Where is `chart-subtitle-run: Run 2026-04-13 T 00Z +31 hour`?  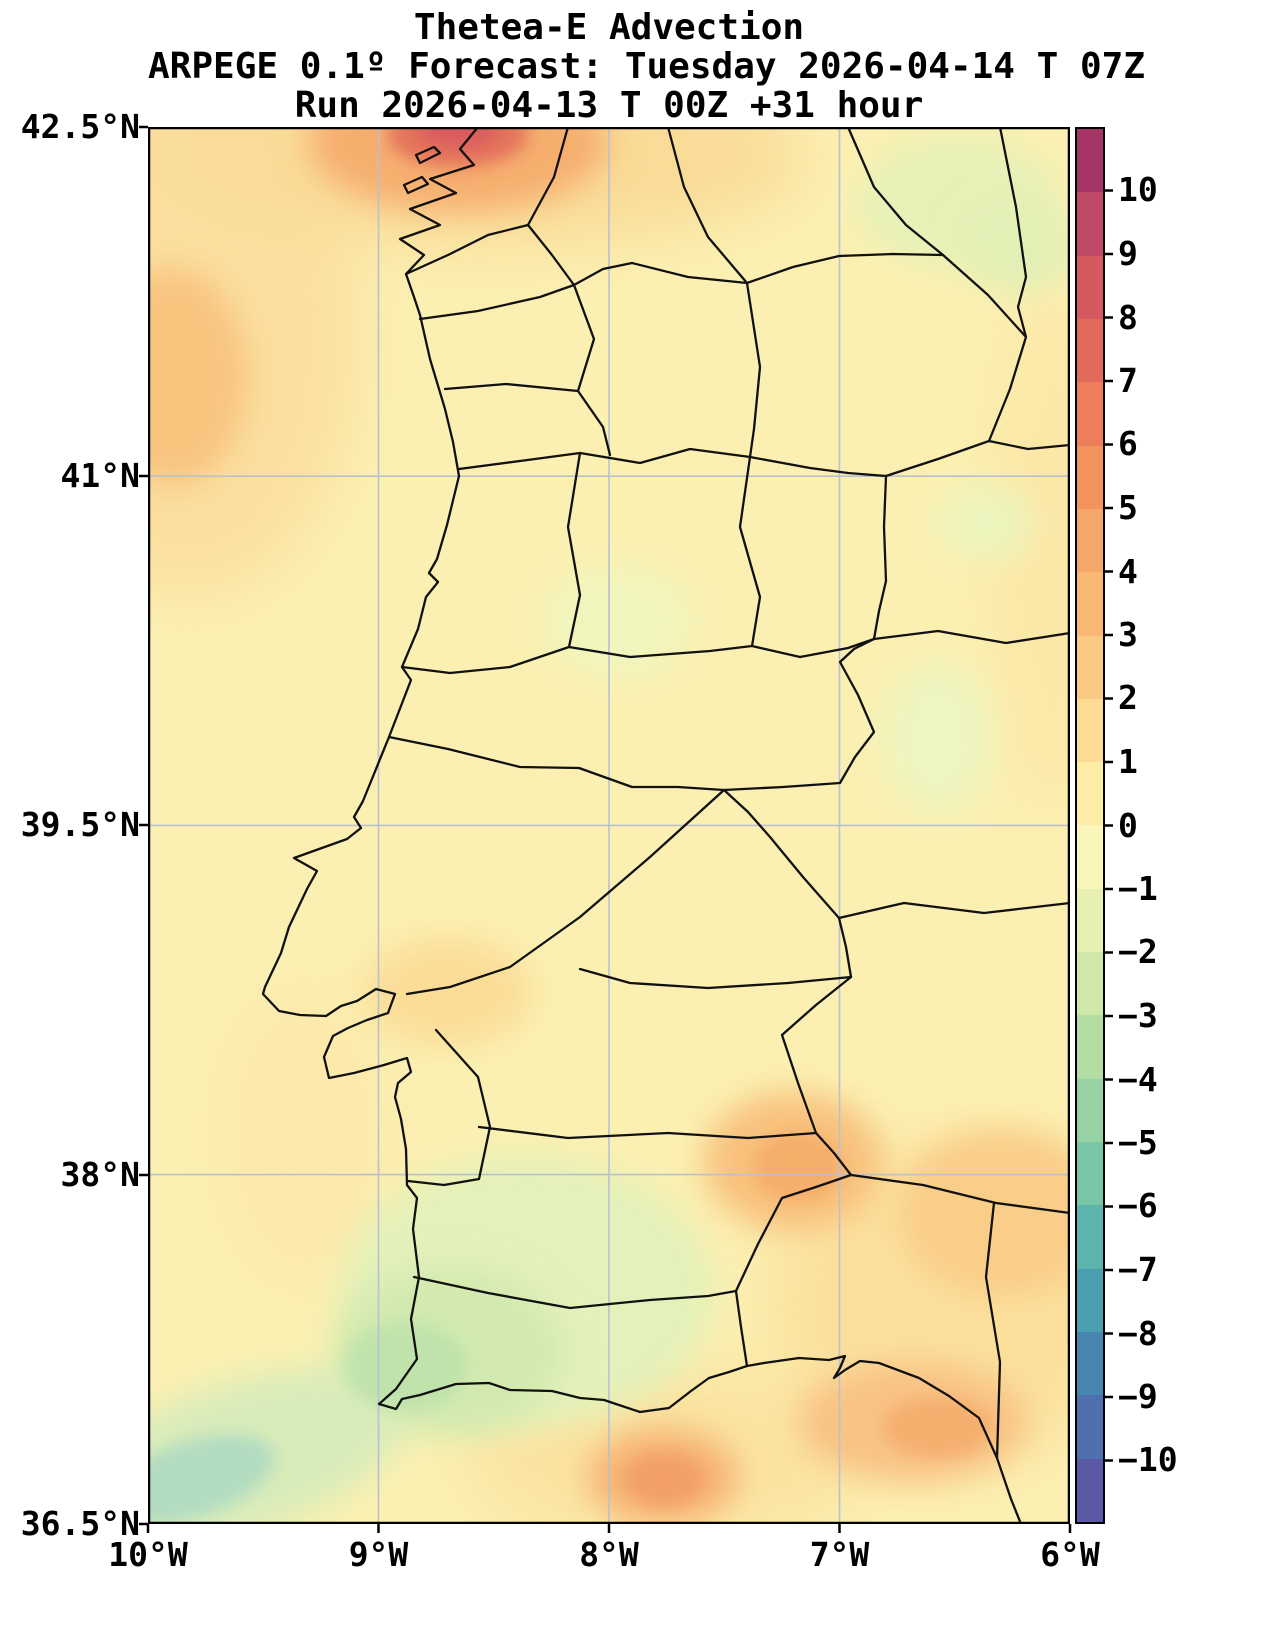
chart-subtitle-run: Run 2026-04-13 T 00Z +31 hour is located at coordinates (609, 105).